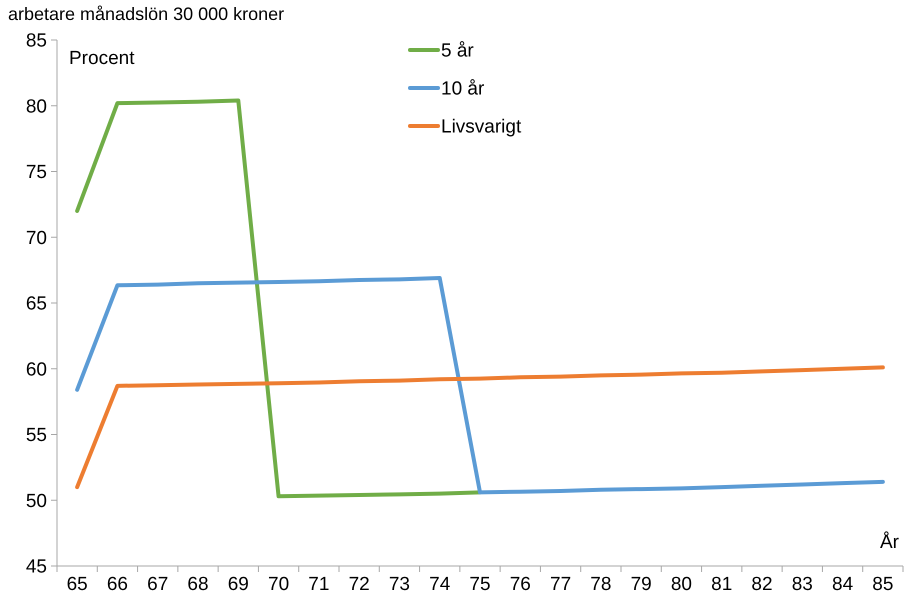 The width and height of the screenshot is (919, 604). Describe the element at coordinates (440, 584) in the screenshot. I see `x-tick-label: 74` at that location.